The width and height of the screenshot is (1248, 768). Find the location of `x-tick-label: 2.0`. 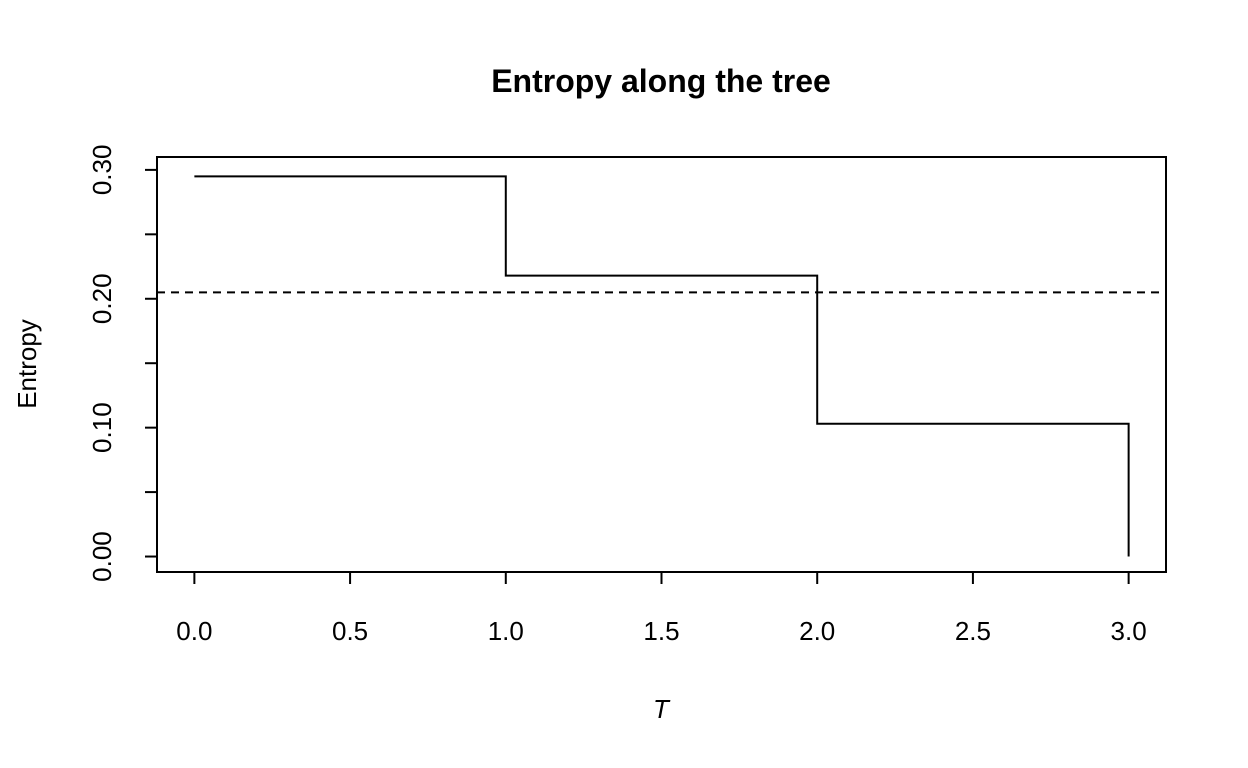

x-tick-label: 2.0 is located at coordinates (817, 631).